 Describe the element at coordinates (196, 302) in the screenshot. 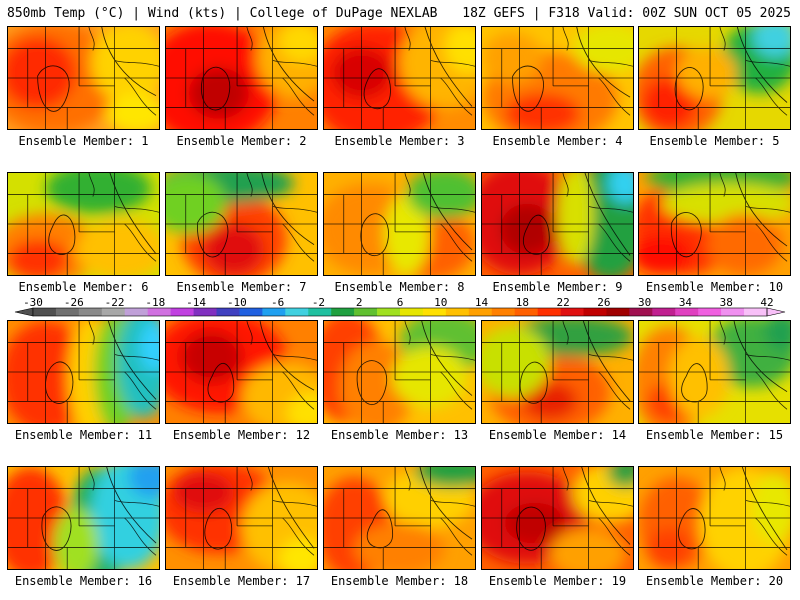

I see `colorbar-tick-label: -14` at that location.